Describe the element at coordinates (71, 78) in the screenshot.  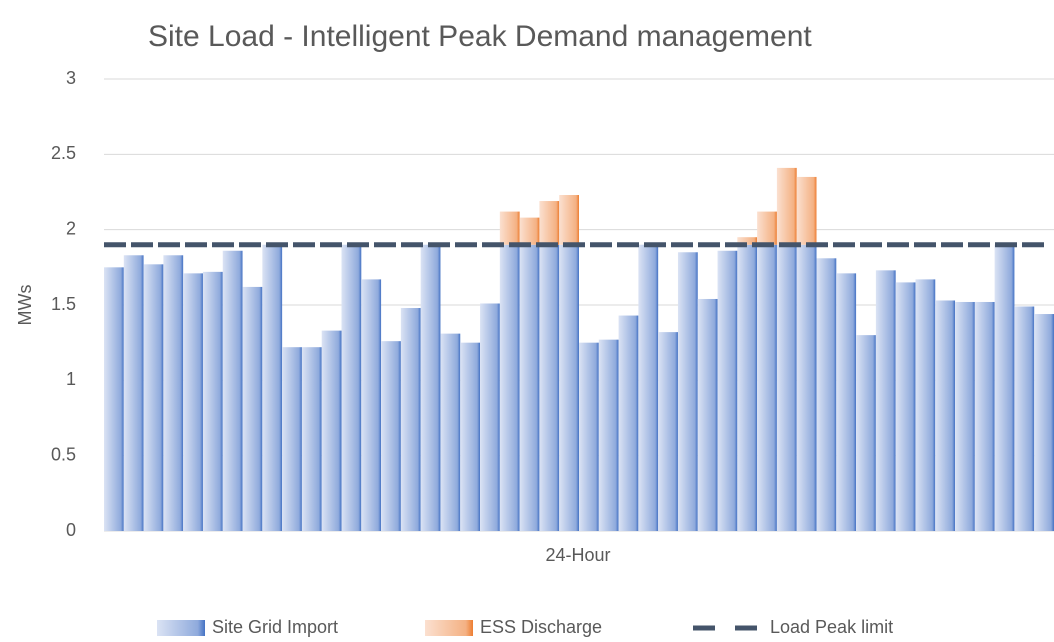
I see `y-tick-label: 3` at that location.